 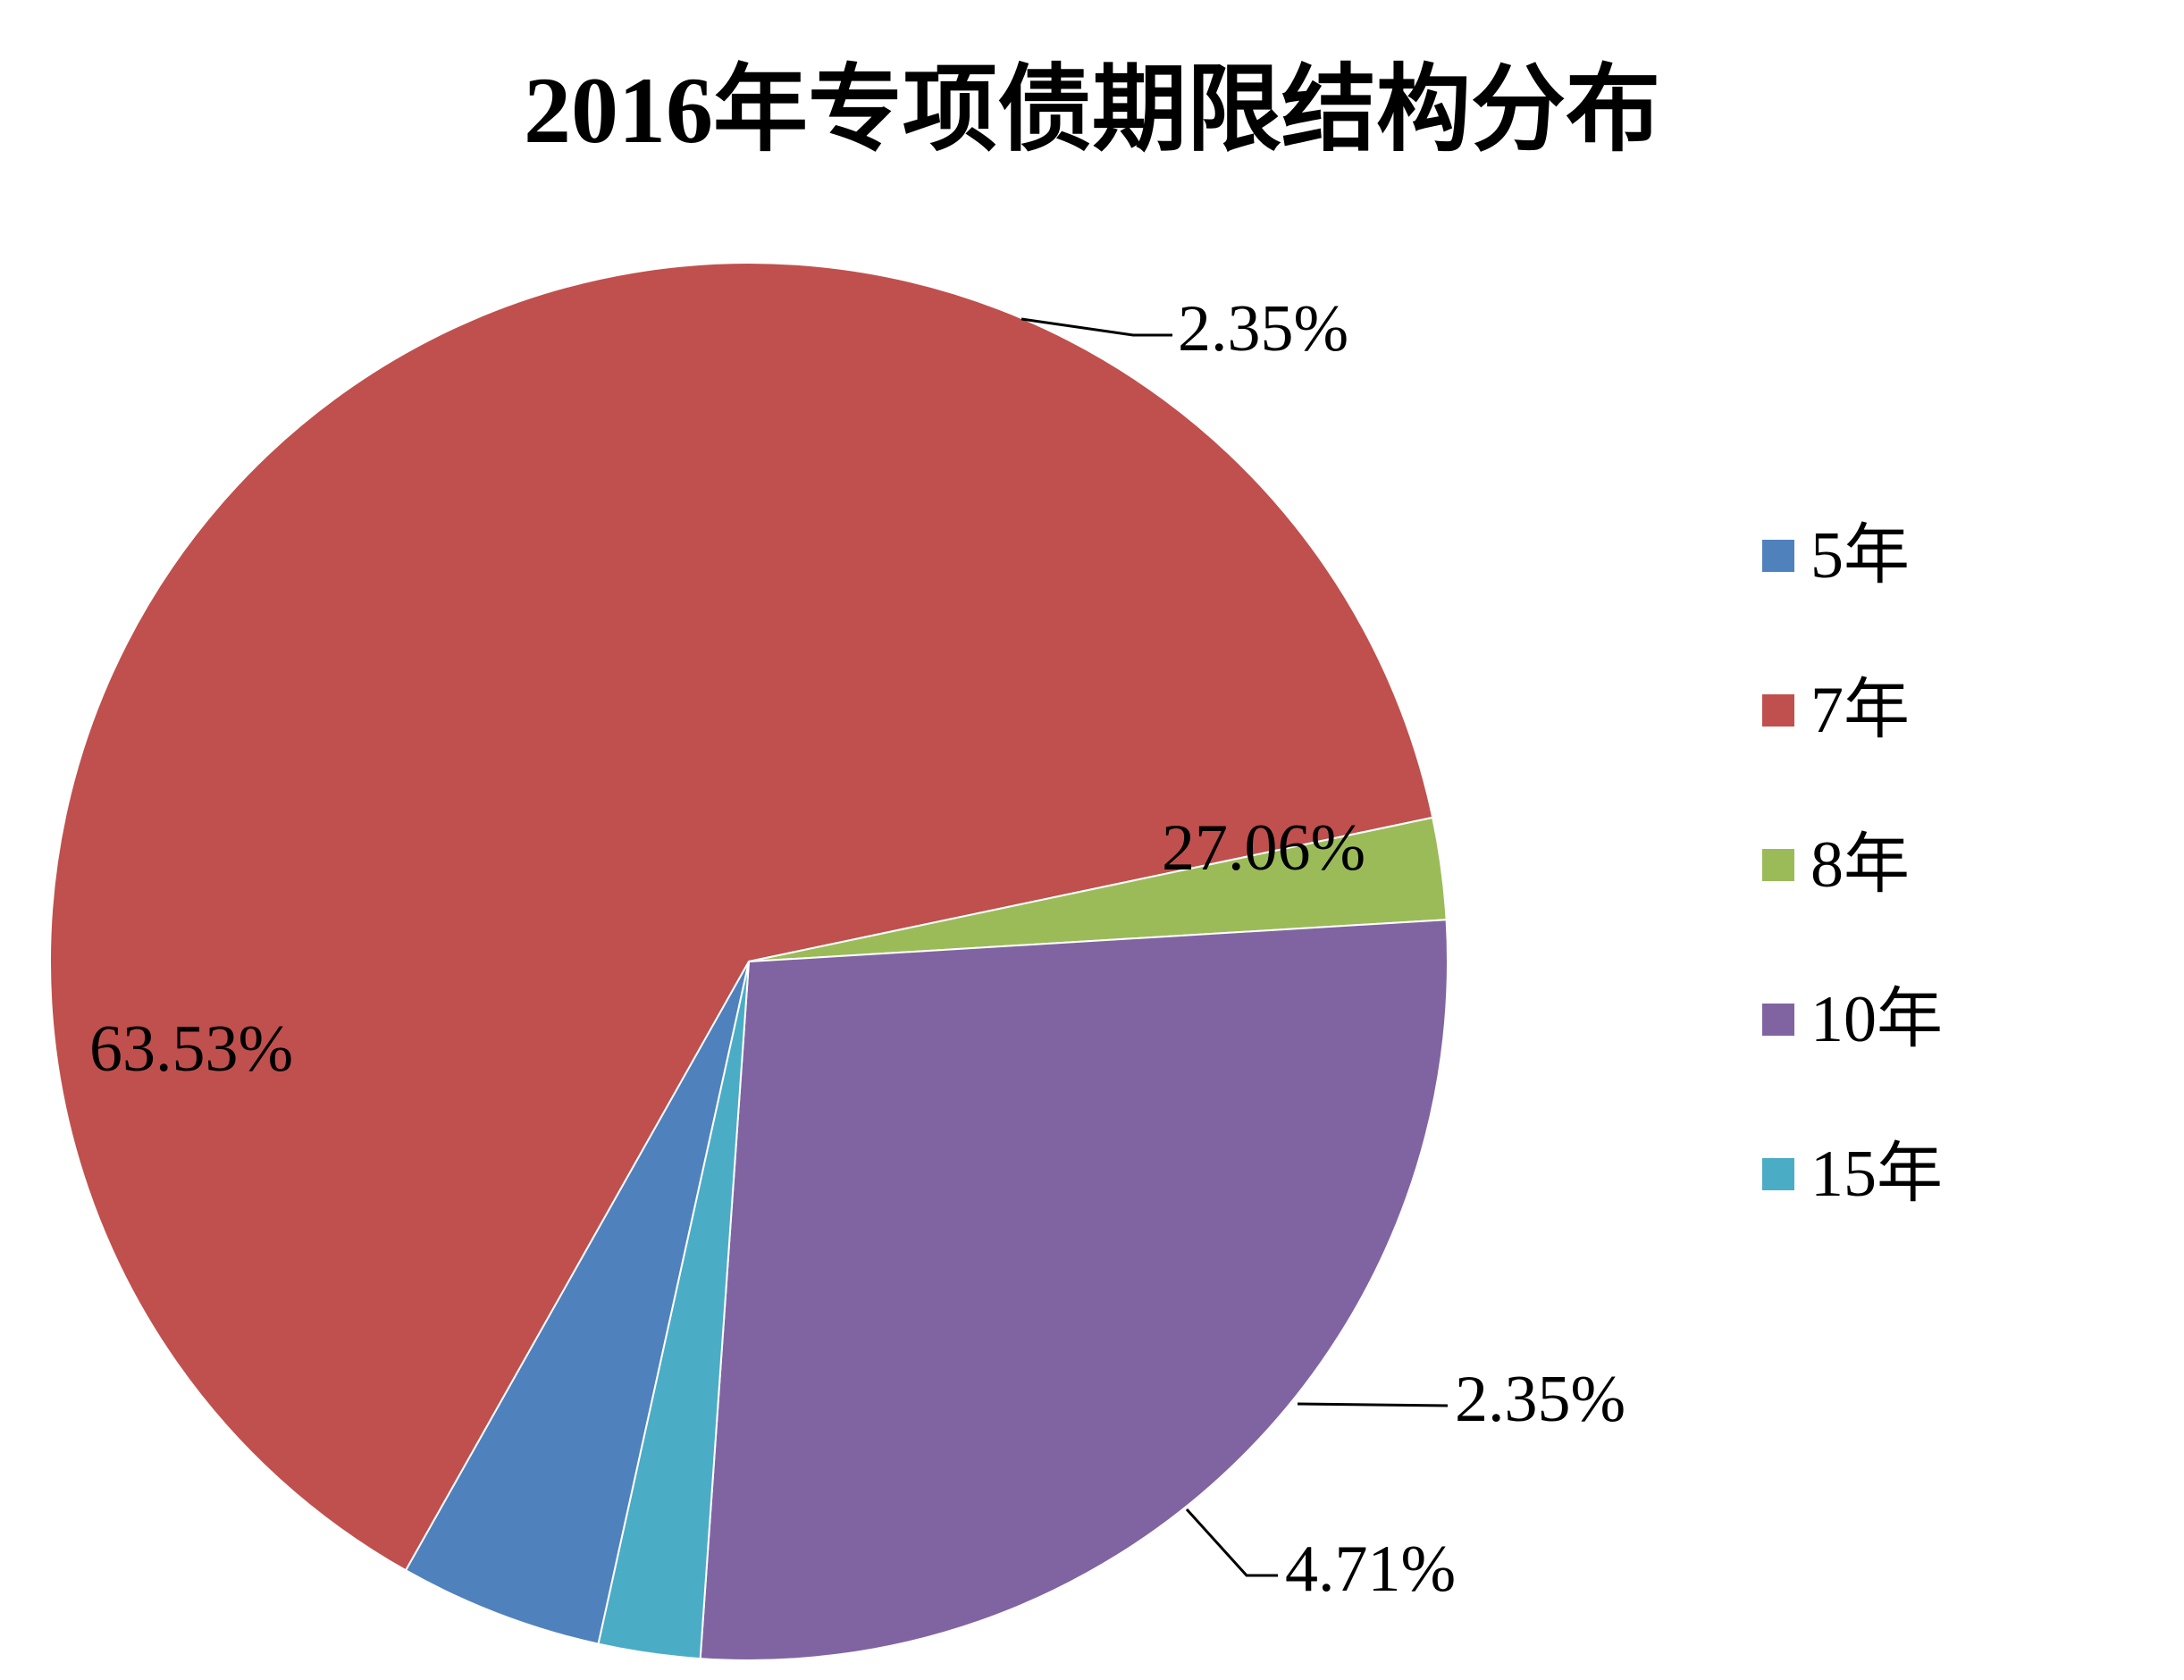 What do you see at coordinates (1860, 710) in the screenshot?
I see `legend-label: 7年` at bounding box center [1860, 710].